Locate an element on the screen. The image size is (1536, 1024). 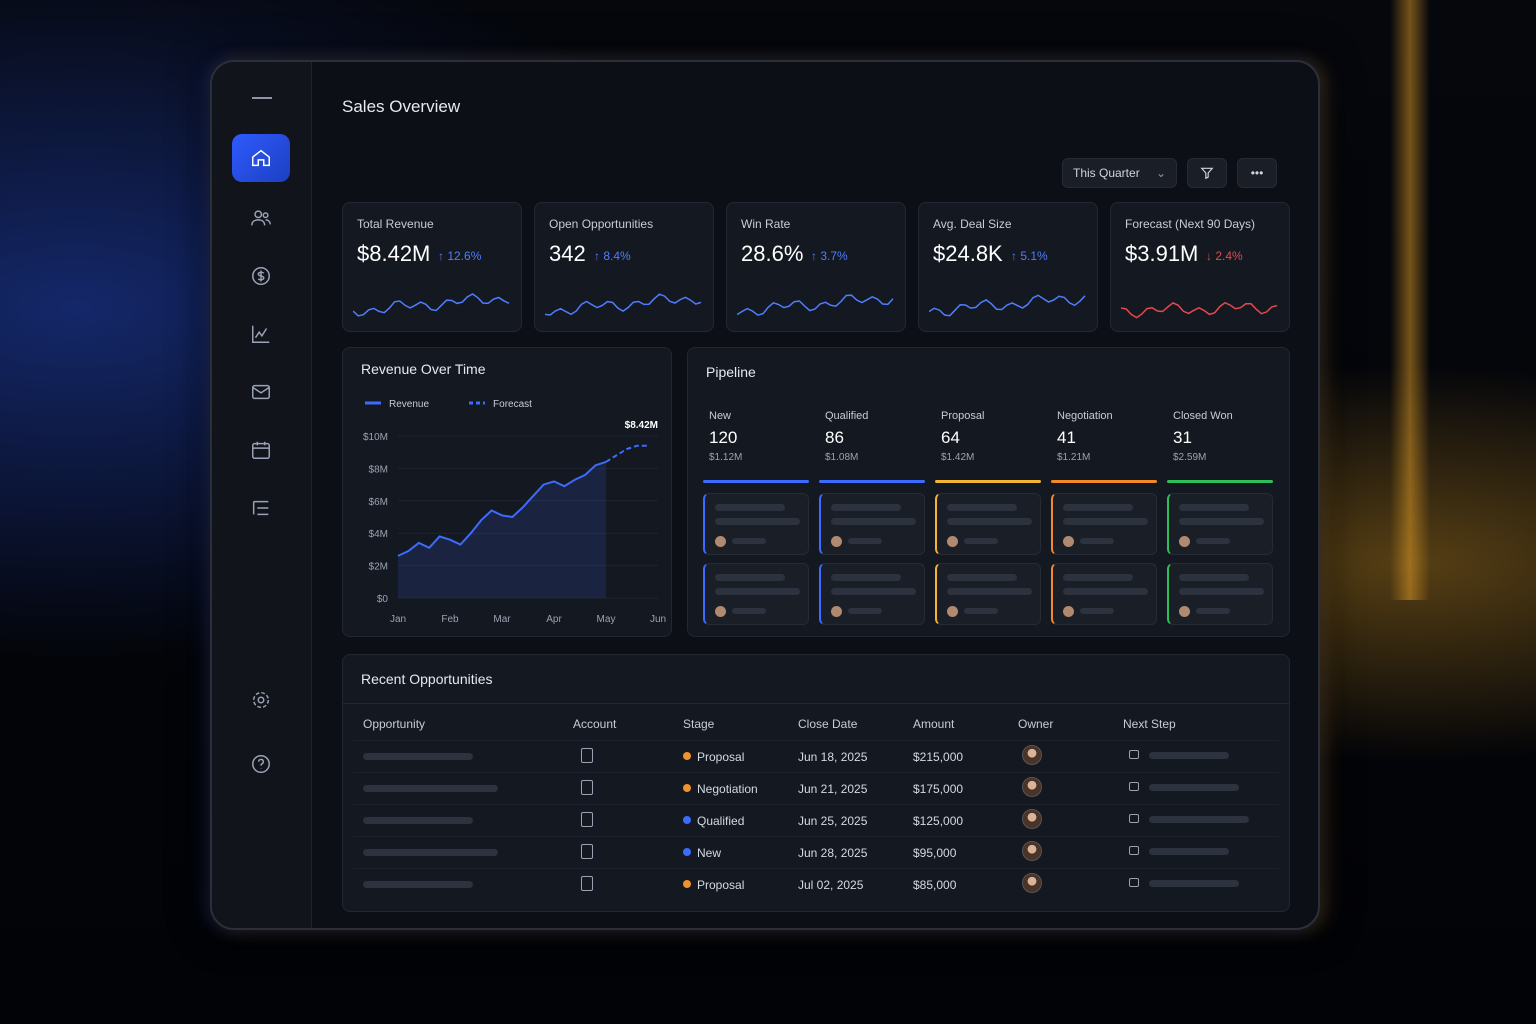
more-button: ••• is located at coordinates (1257, 173).